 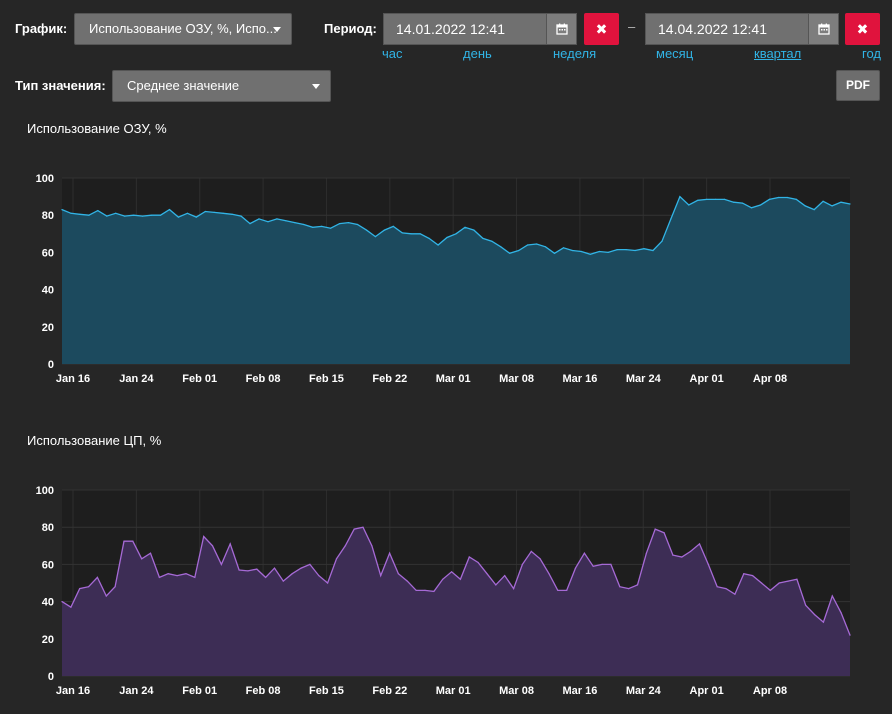 What do you see at coordinates (675, 53) in the screenshot?
I see `period-link-month: месяц` at bounding box center [675, 53].